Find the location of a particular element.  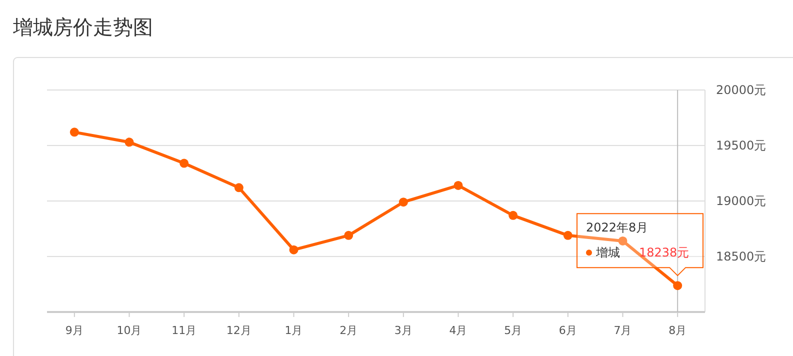

x-tick-label: 11月 is located at coordinates (184, 330).